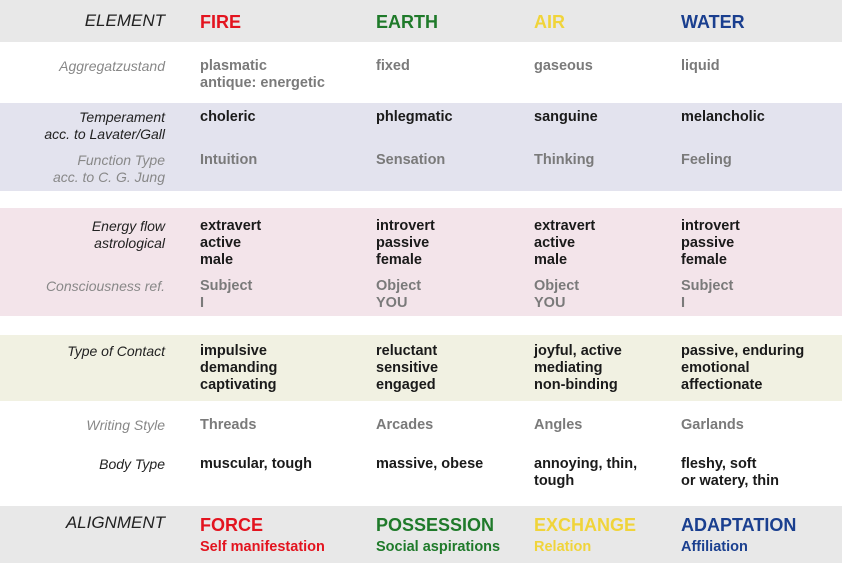 The width and height of the screenshot is (842, 563). What do you see at coordinates (563, 66) in the screenshot?
I see `cell-air: gaseous` at bounding box center [563, 66].